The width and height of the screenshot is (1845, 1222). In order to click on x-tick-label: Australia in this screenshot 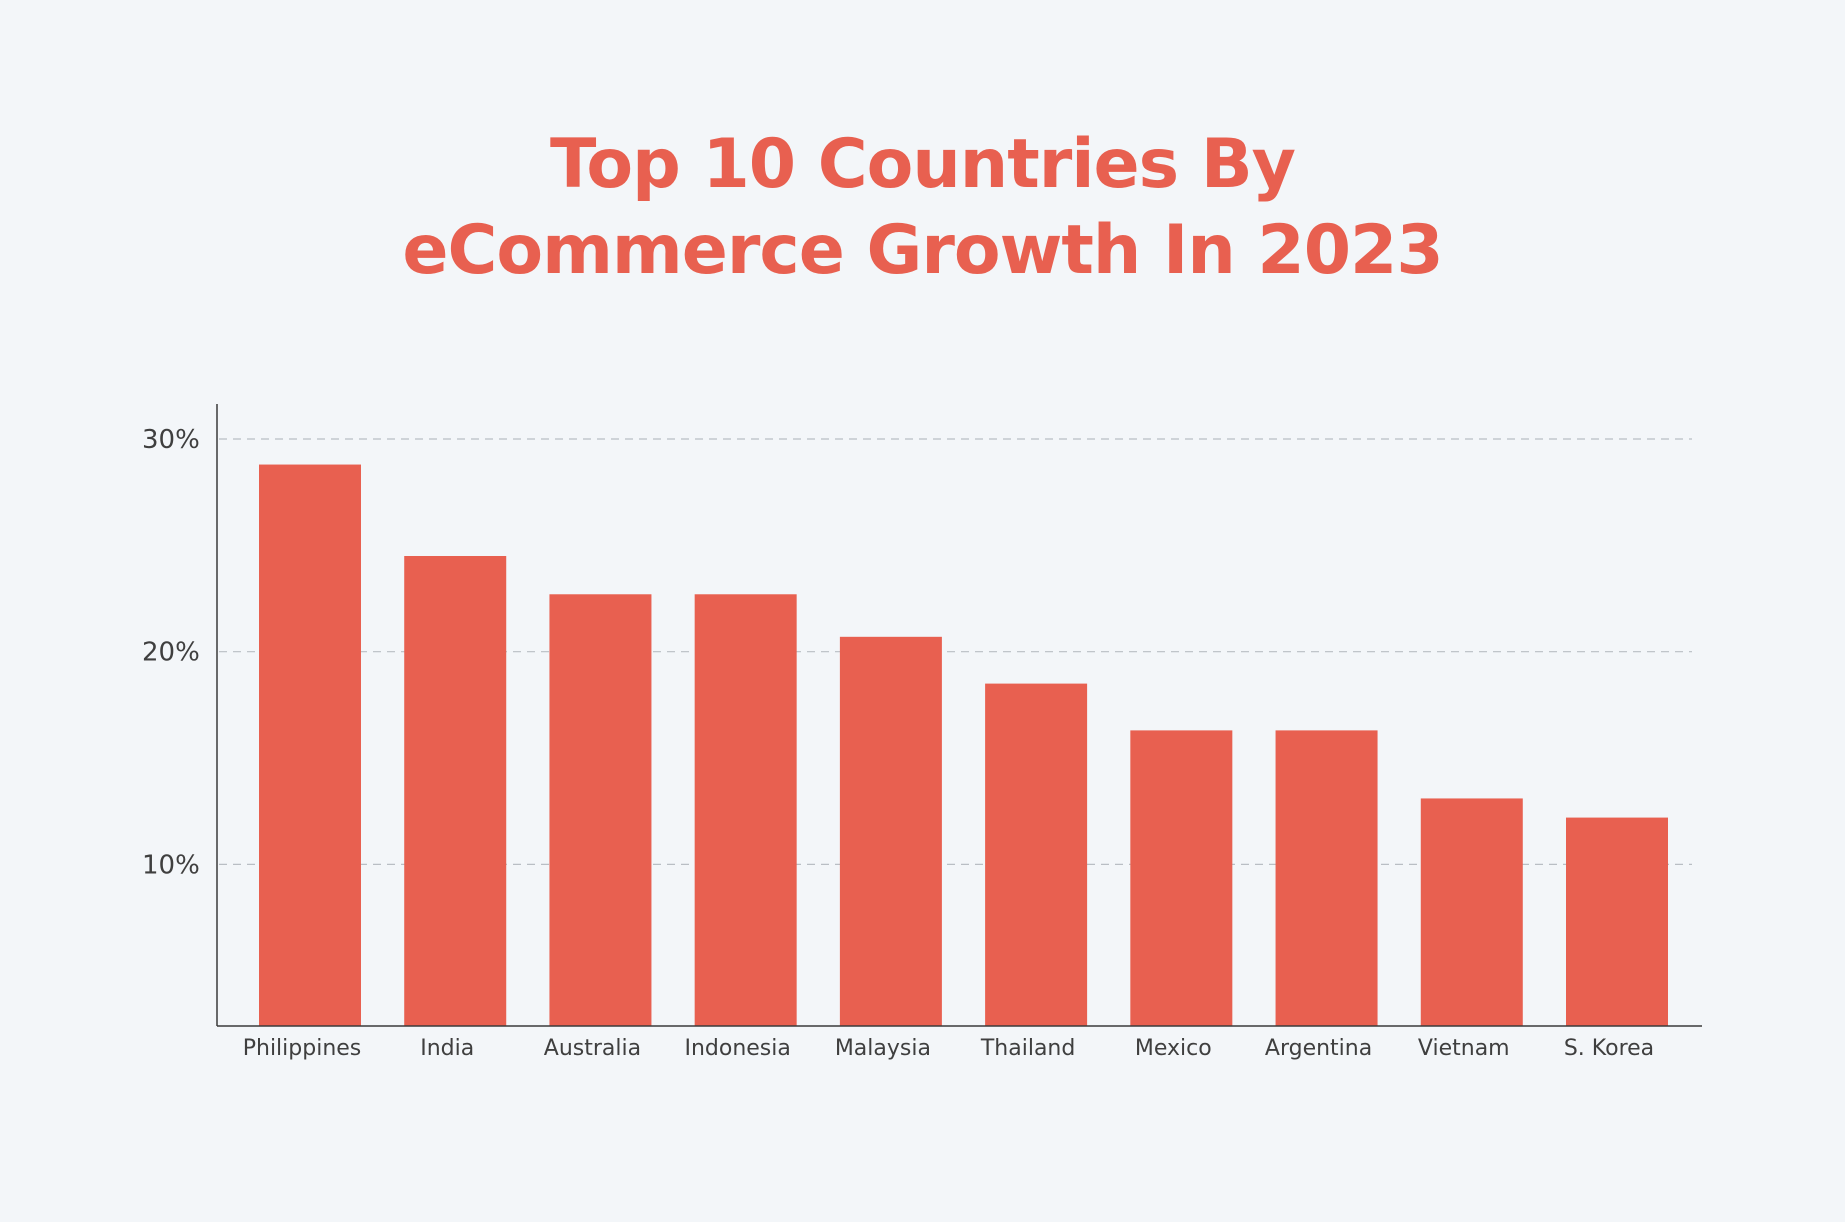, I will do `click(592, 1048)`.